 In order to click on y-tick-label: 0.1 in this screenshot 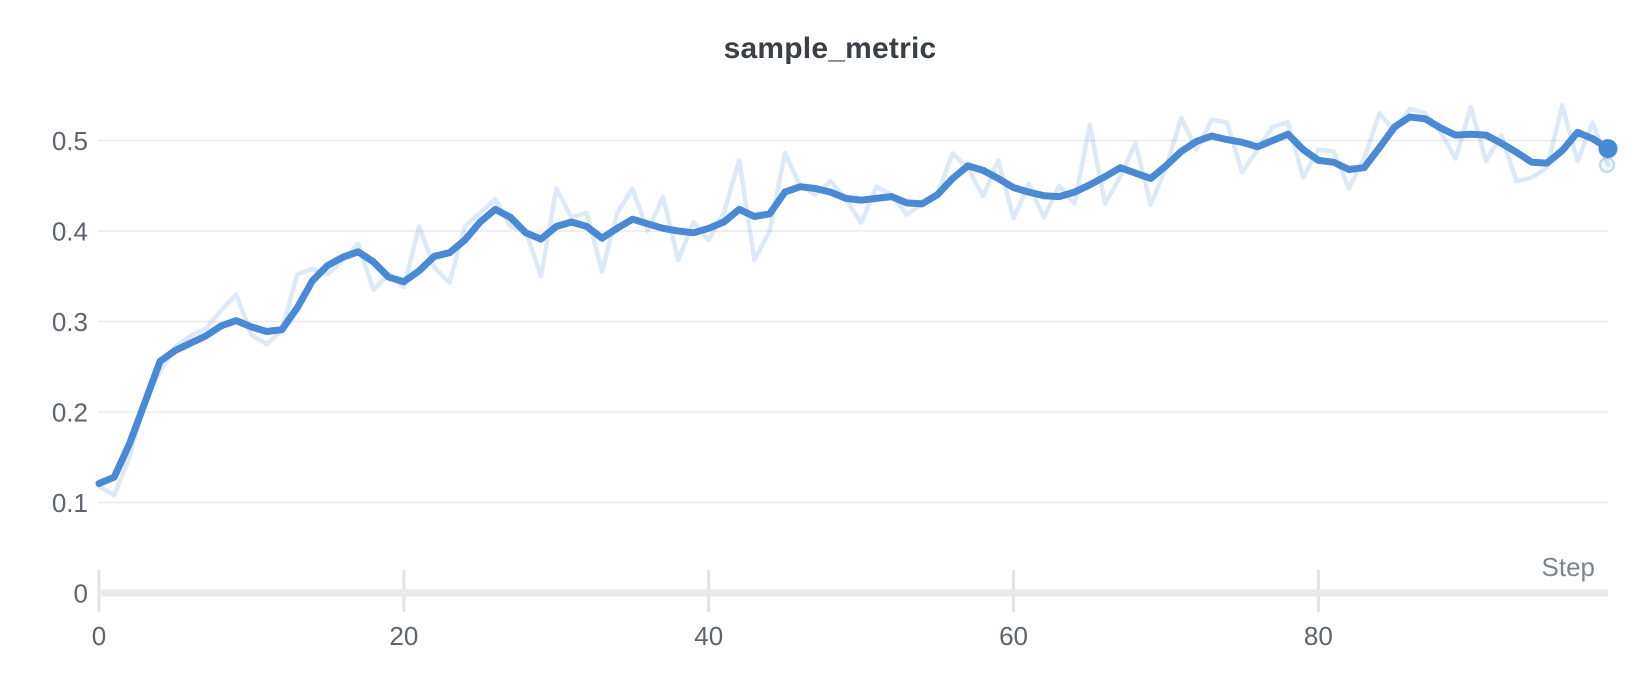, I will do `click(70, 503)`.